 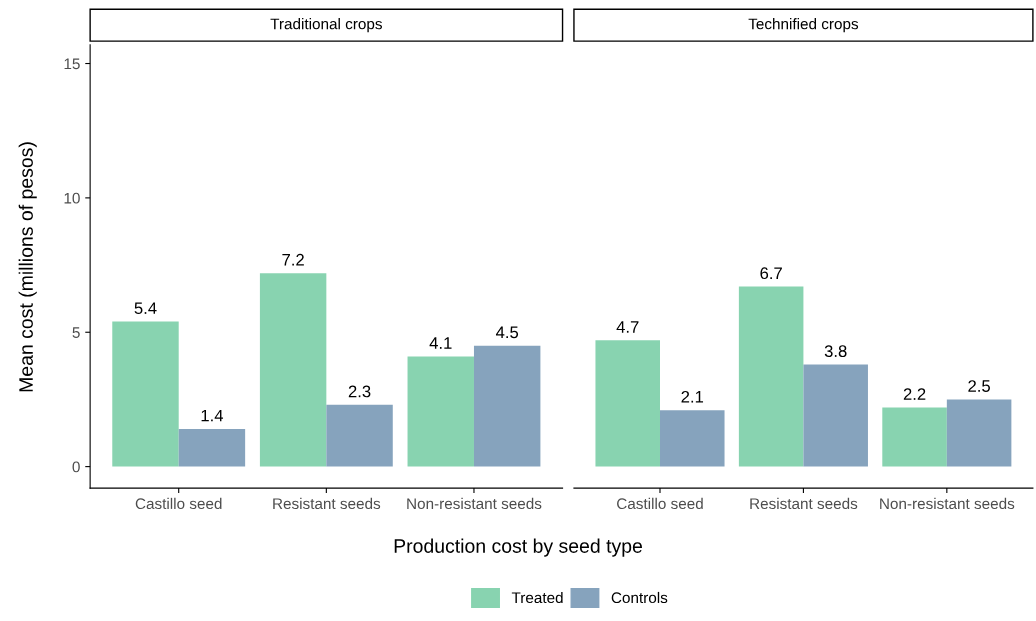 I want to click on data-label: 3.8, so click(x=835, y=351).